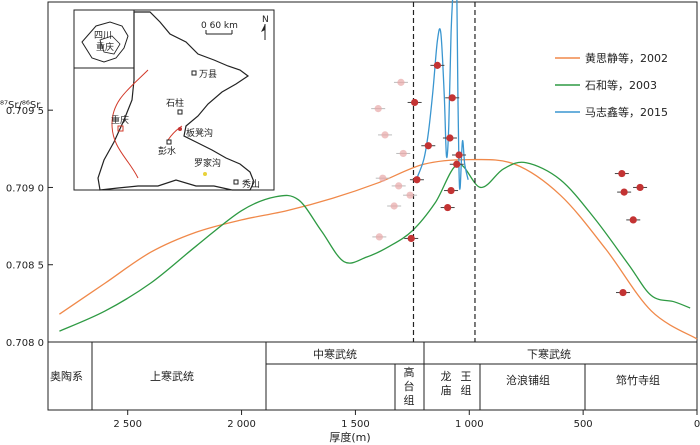  What do you see at coordinates (199, 133) in the screenshot?
I see `map-label-bandenggou: 板凳沟` at bounding box center [199, 133].